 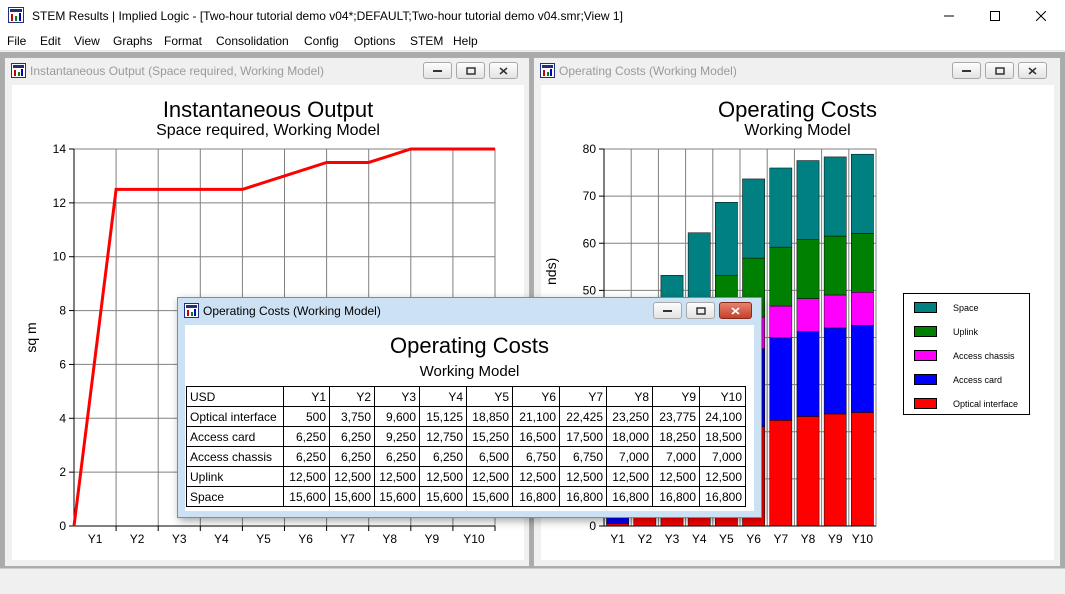 I want to click on table-corner-cell: USD, so click(x=235, y=396).